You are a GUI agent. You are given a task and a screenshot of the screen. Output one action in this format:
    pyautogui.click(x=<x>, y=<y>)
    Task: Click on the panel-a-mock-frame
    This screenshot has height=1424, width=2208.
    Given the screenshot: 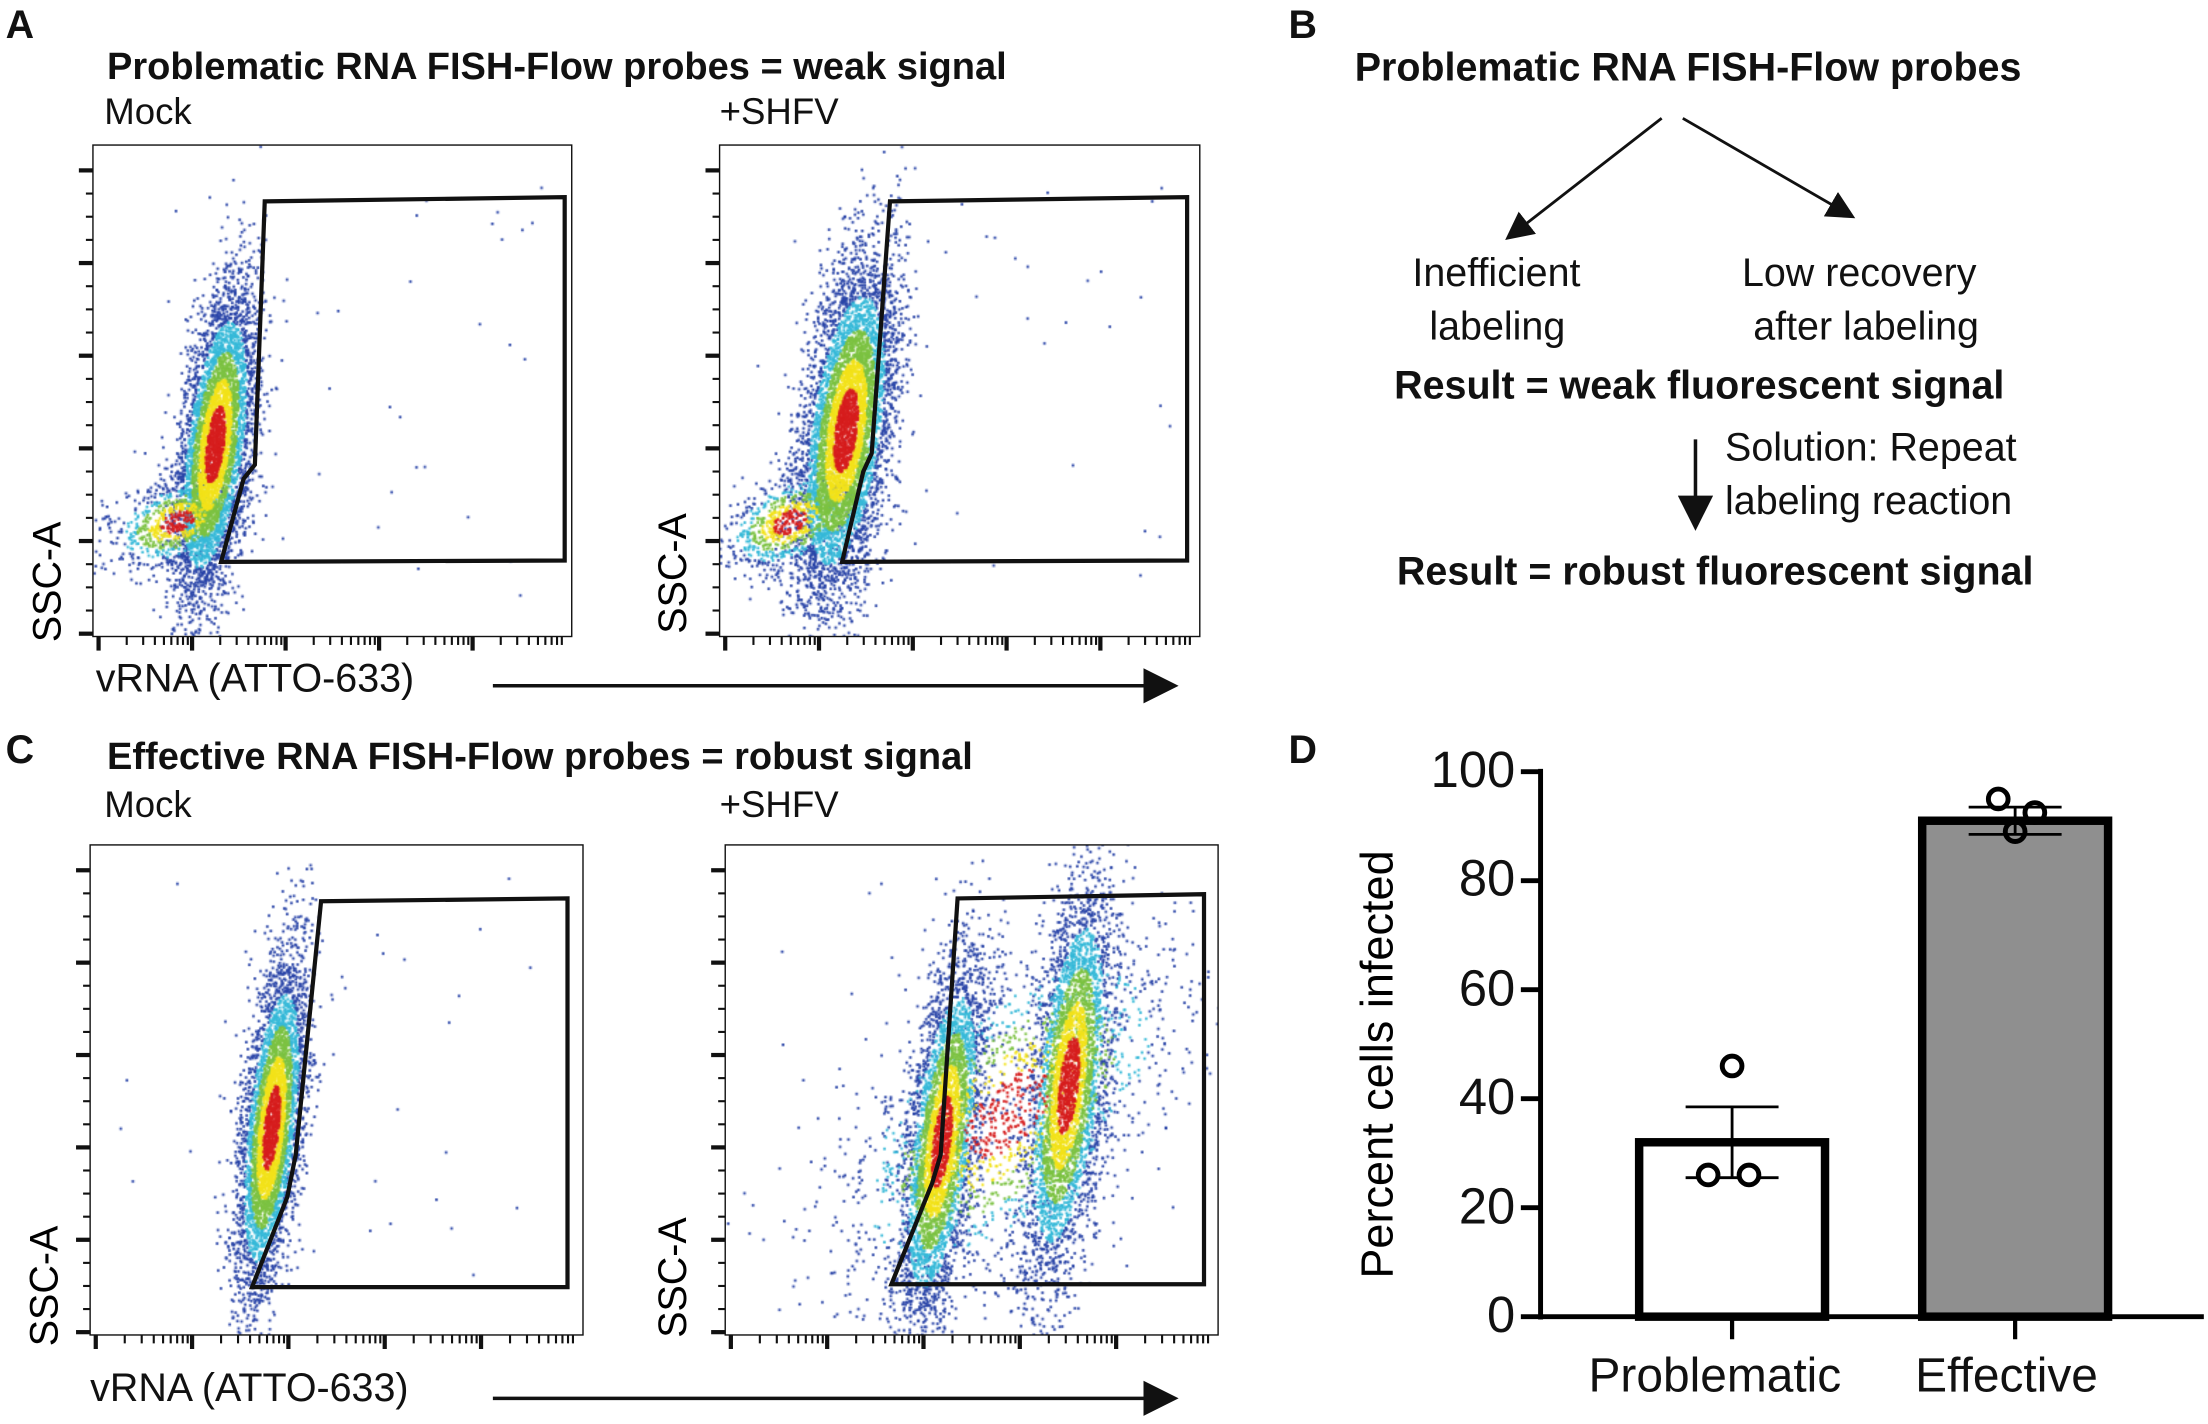 What is the action you would take?
    pyautogui.click(x=332, y=391)
    